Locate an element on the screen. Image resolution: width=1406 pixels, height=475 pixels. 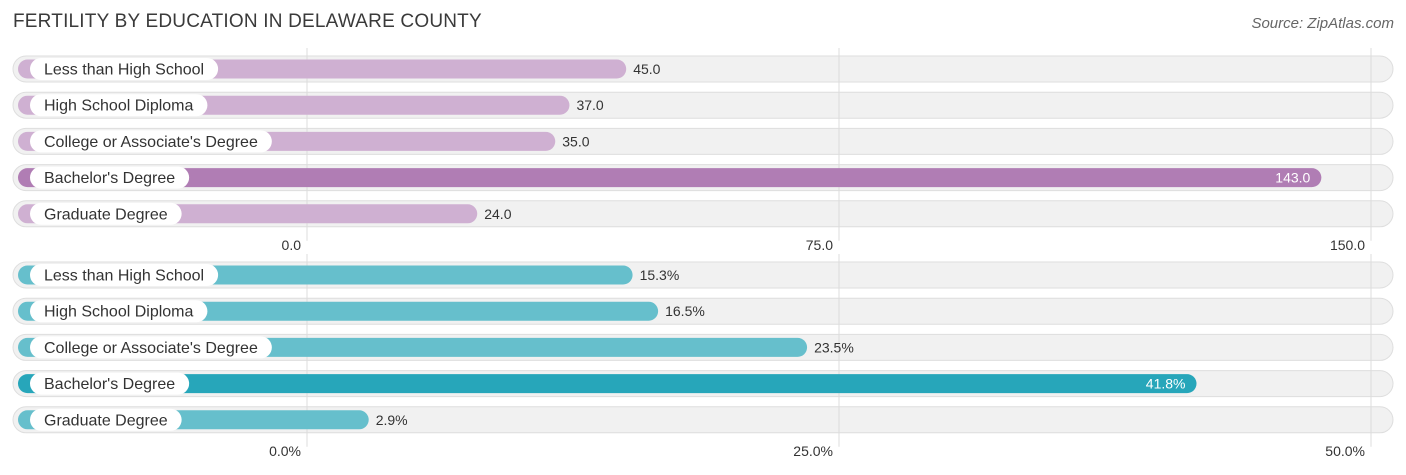
value-label: 15.3% is located at coordinates (660, 275).